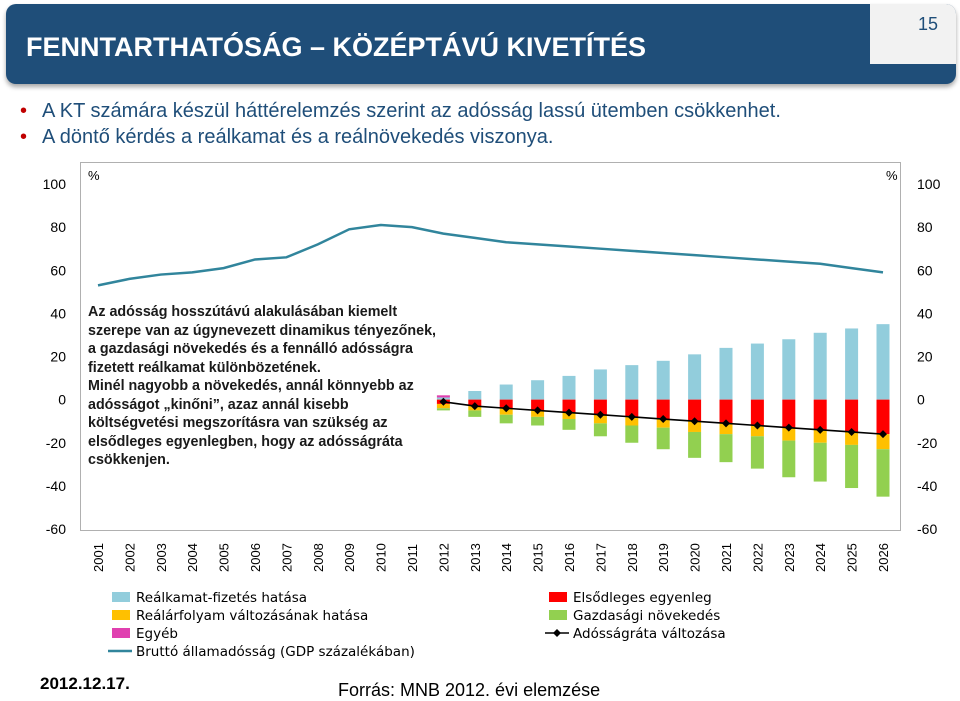 The height and width of the screenshot is (701, 960). What do you see at coordinates (252, 616) in the screenshot?
I see `legend-label: Reálárfolyam változásának hatása` at bounding box center [252, 616].